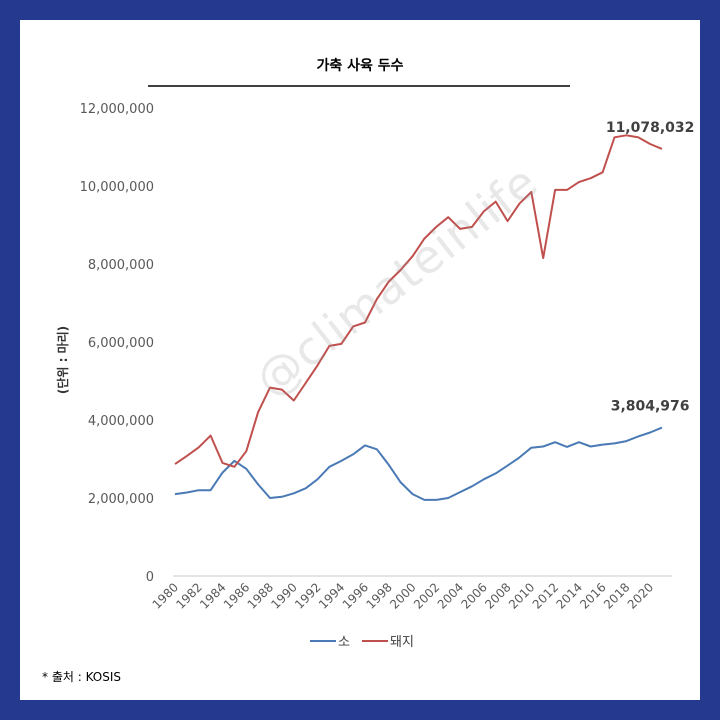  I want to click on y-tick-label: 2,000,000, so click(121, 499).